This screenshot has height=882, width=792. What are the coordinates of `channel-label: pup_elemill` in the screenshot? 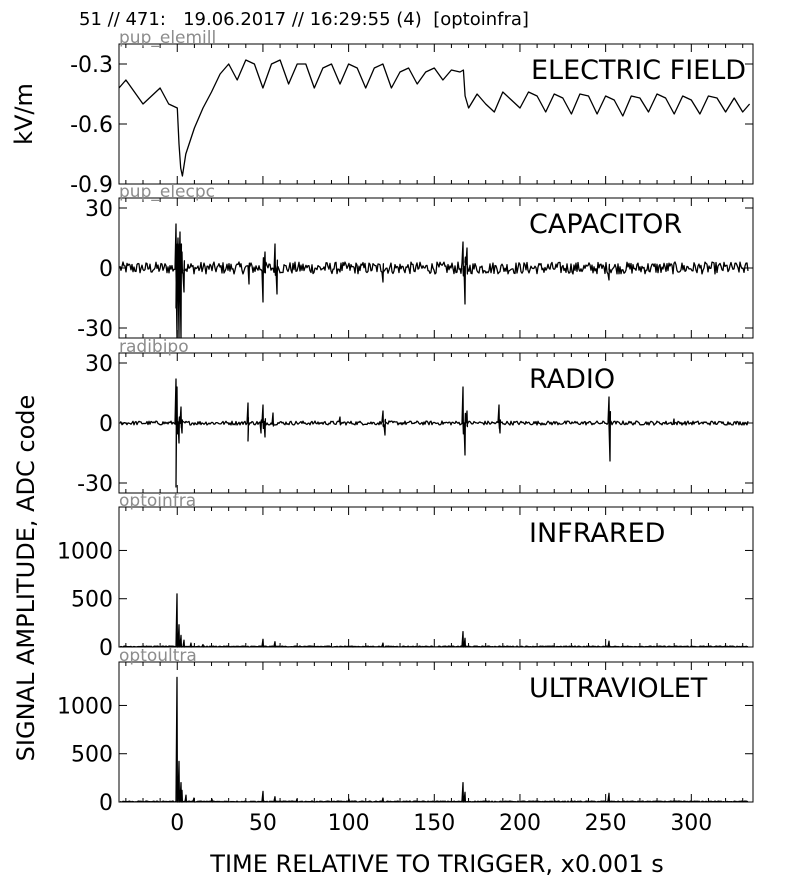 It's located at (167, 38).